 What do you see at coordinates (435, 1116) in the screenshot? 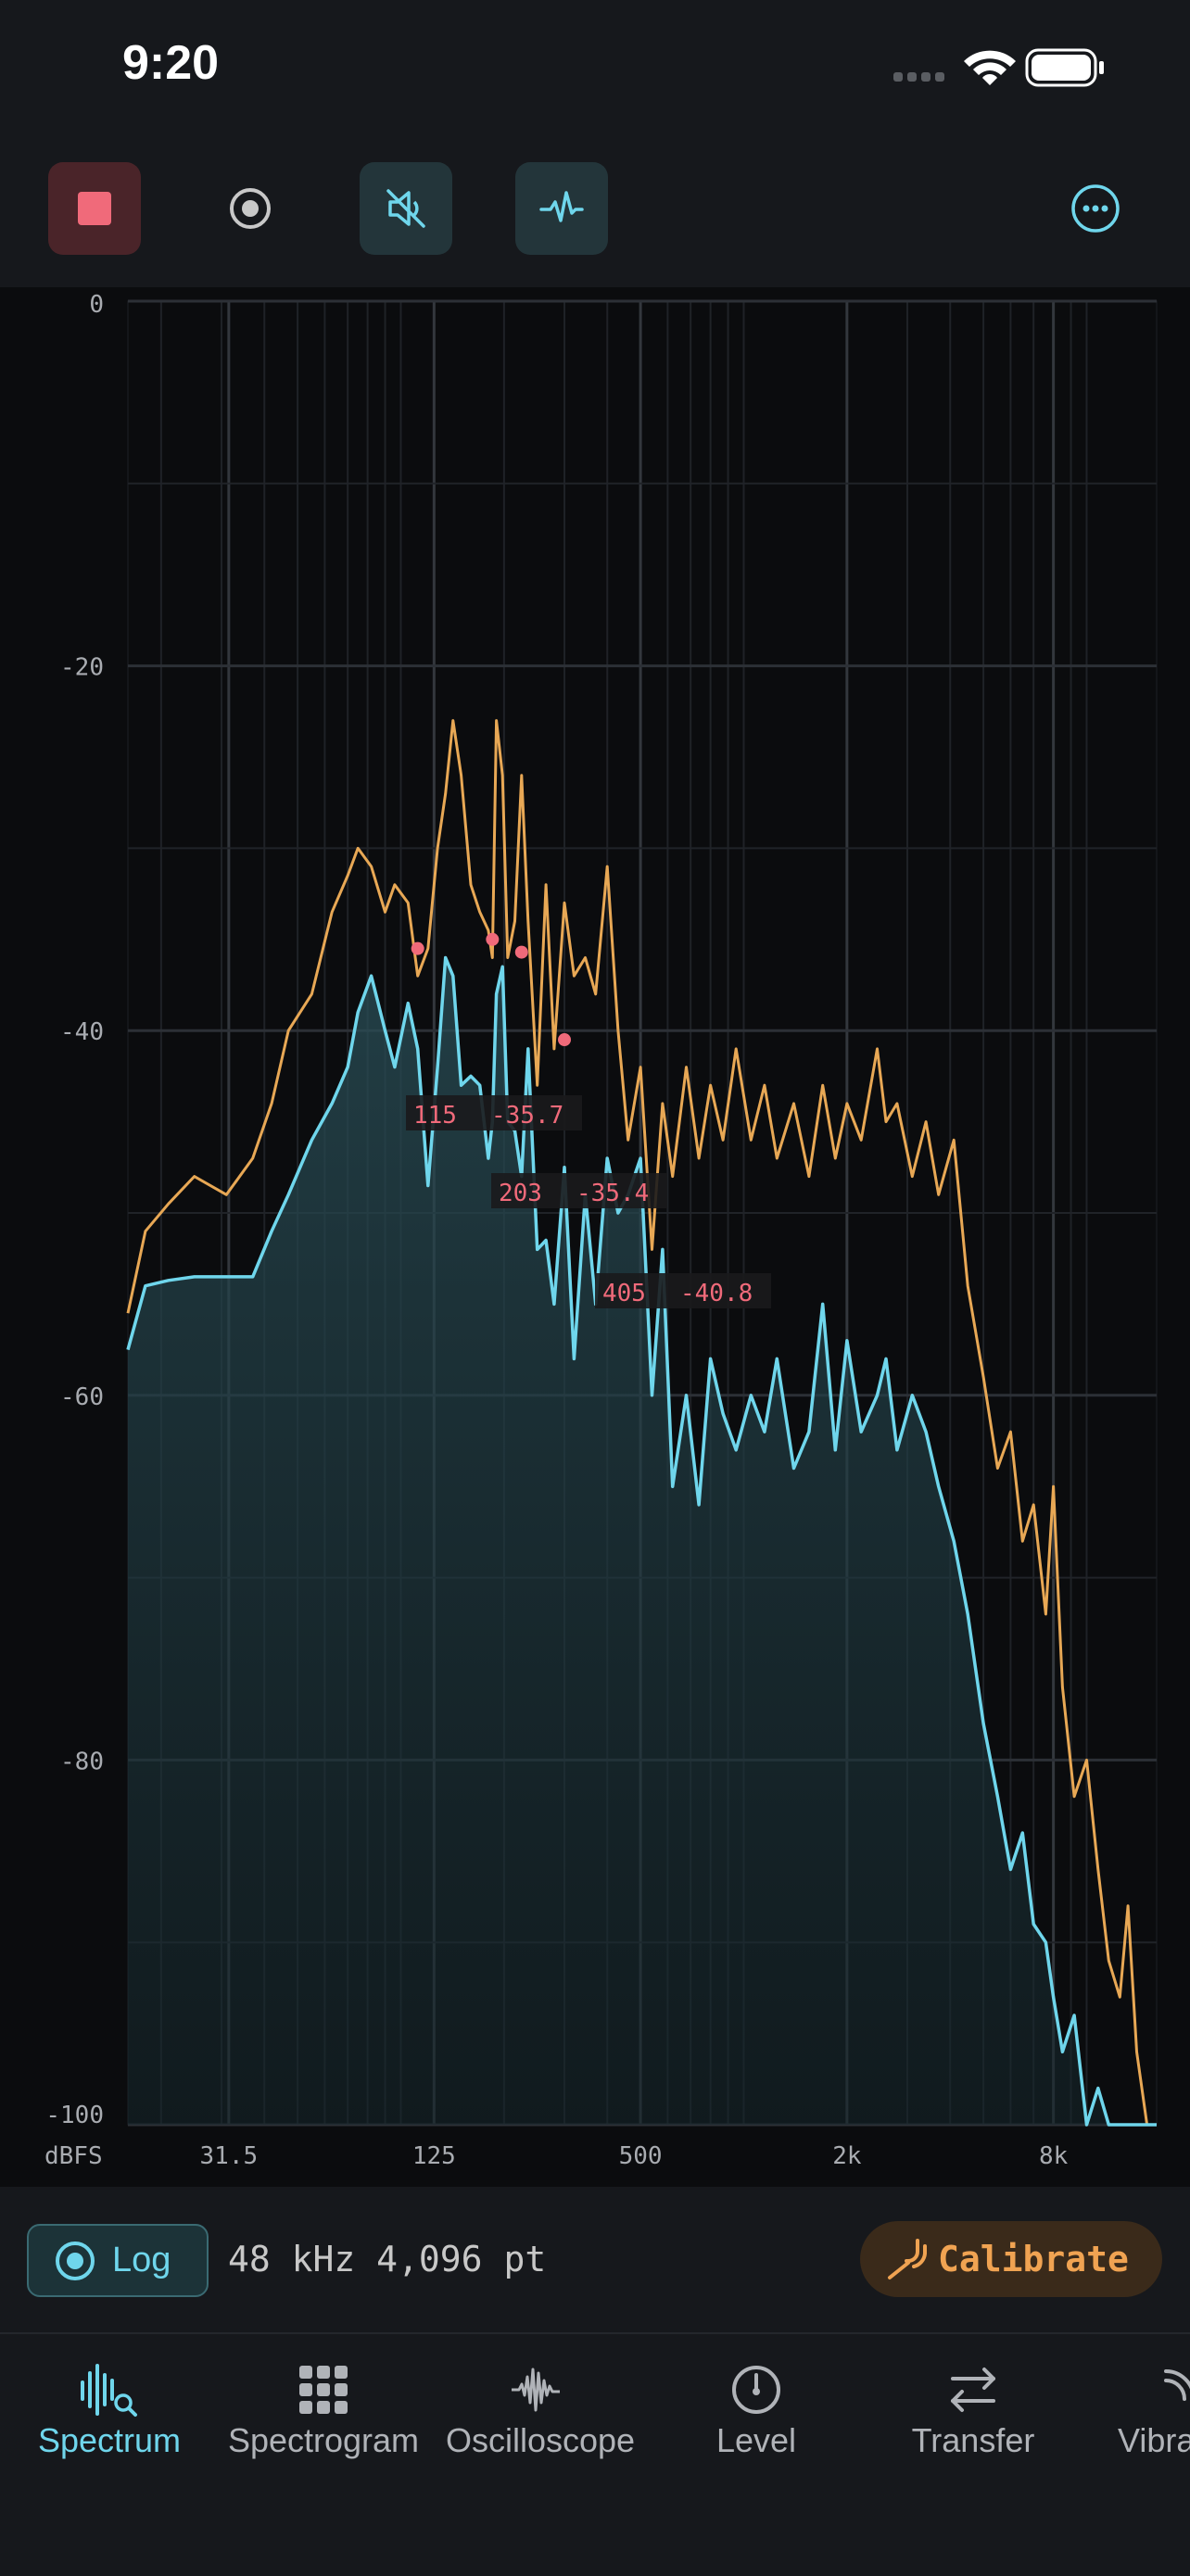
I see `peak-frequency: 115` at bounding box center [435, 1116].